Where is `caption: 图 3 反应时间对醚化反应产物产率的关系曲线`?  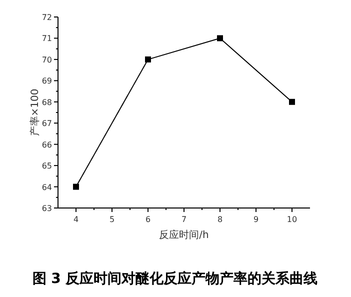
caption: 图 3 反应时间对醚化反应产物产率的关系曲线 is located at coordinates (175, 278).